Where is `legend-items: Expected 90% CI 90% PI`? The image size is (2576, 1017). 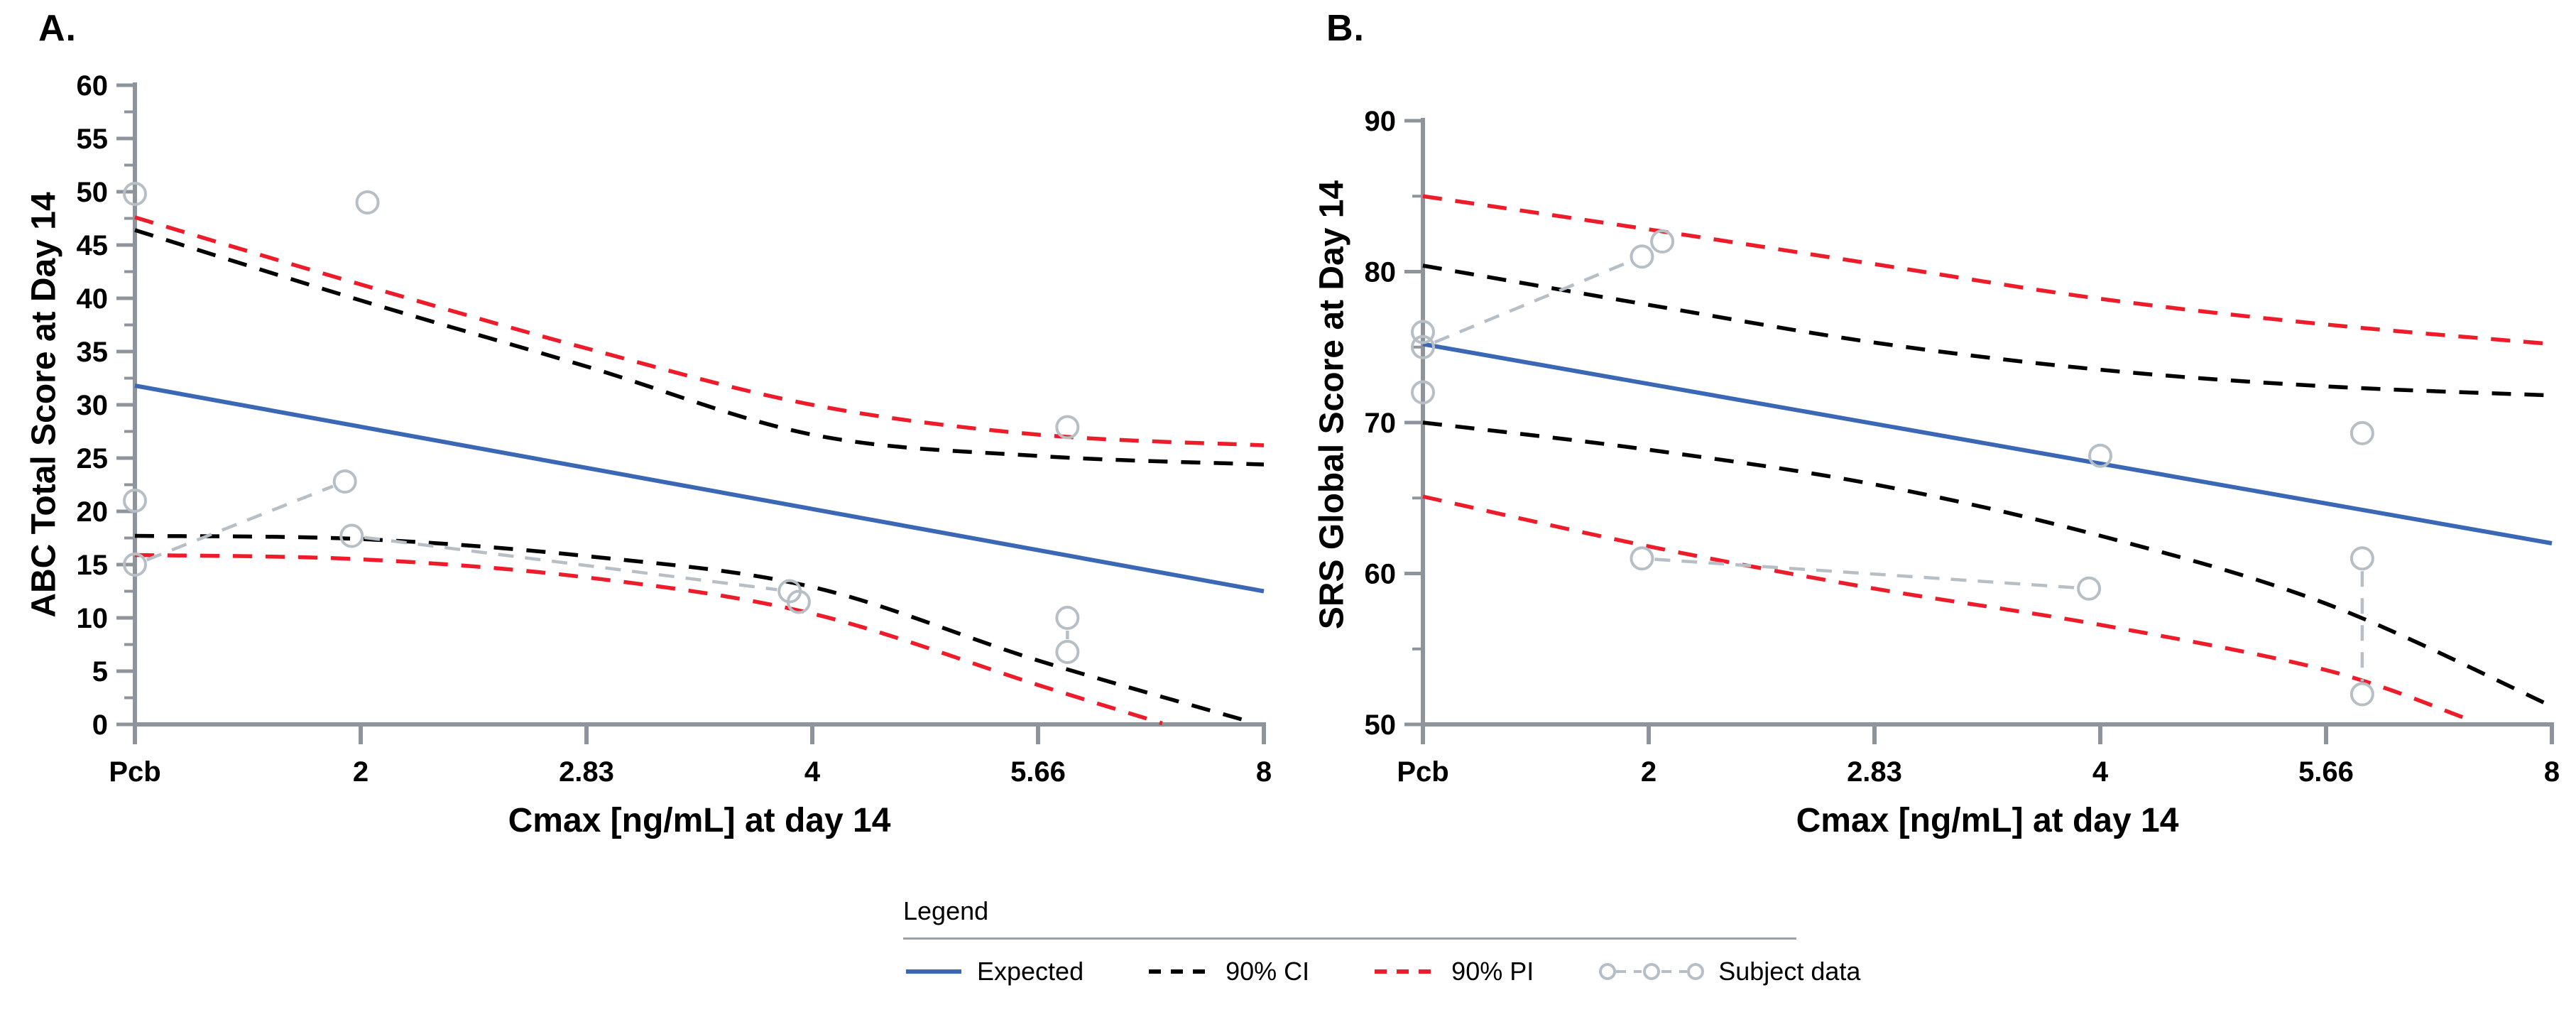 legend-items: Expected 90% CI 90% PI is located at coordinates (1381, 971).